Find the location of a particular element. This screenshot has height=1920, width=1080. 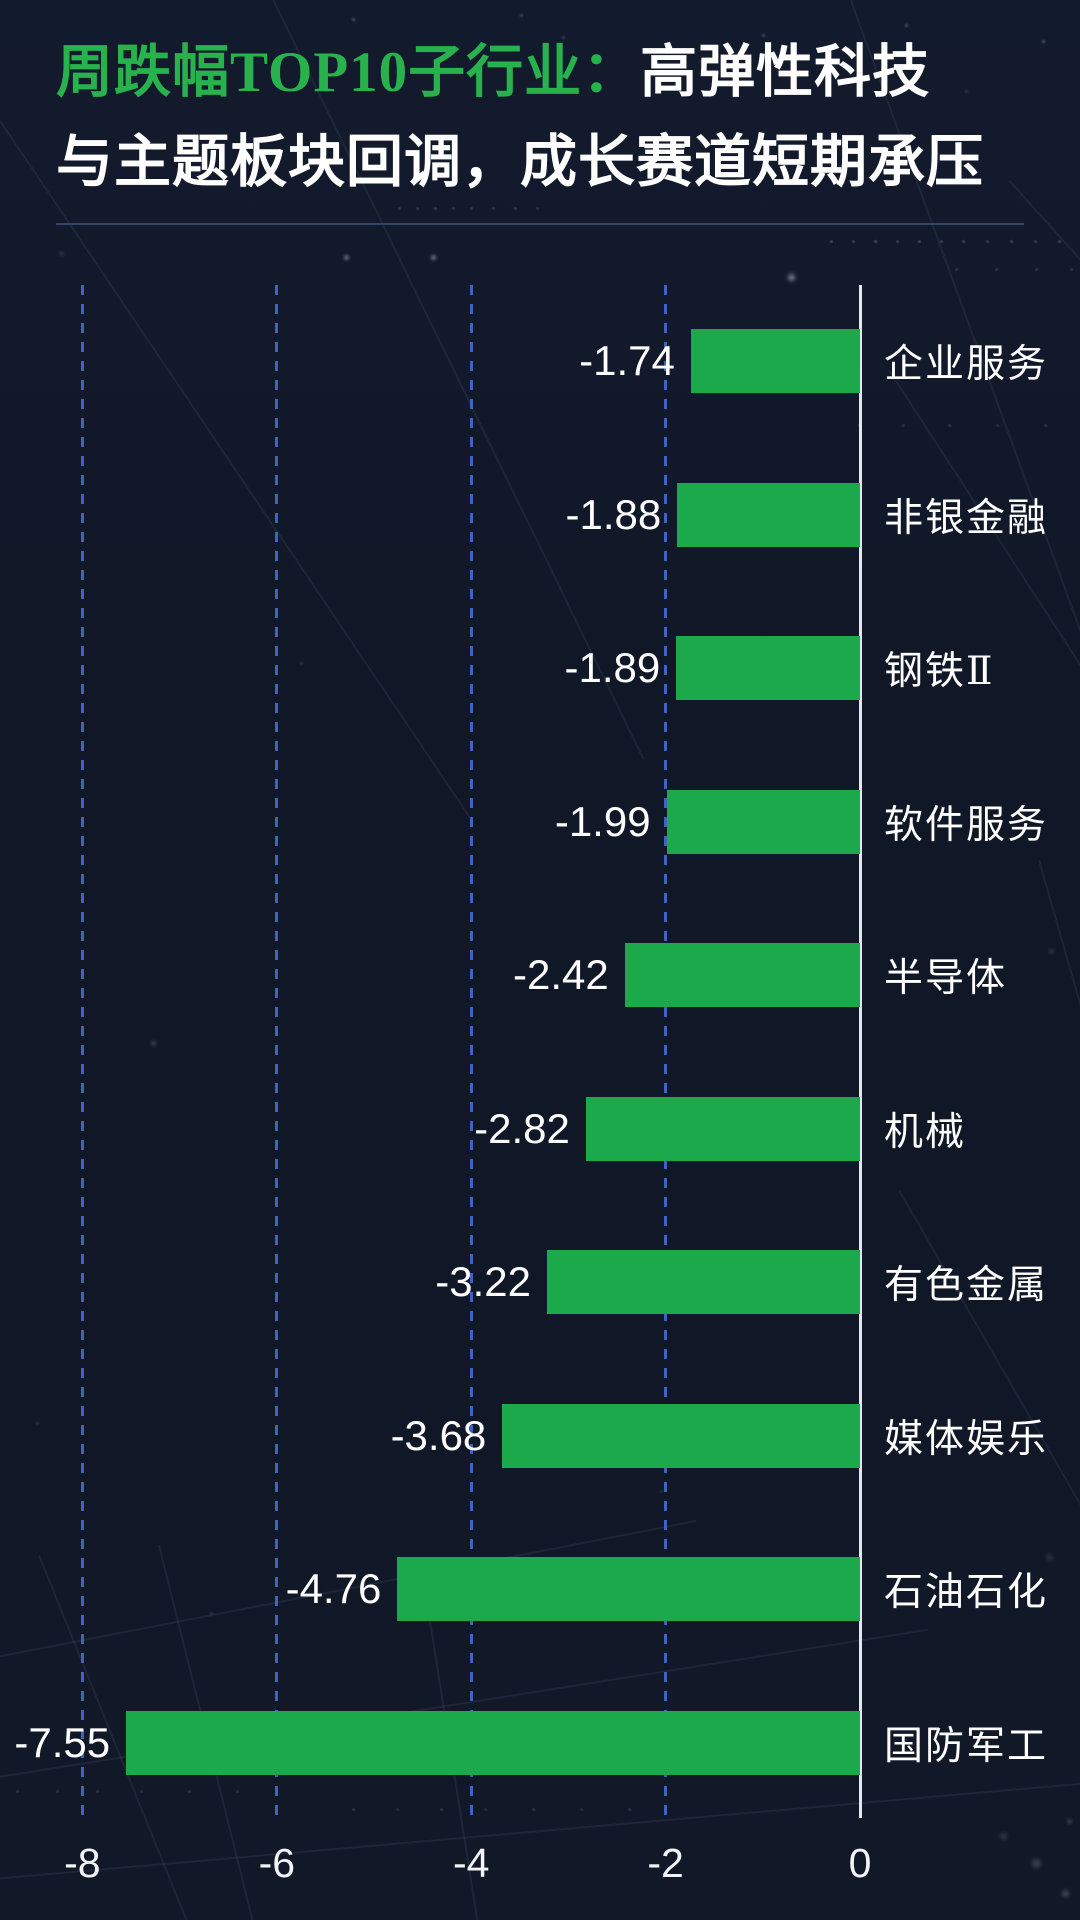

bar-category-label: 软件服务 is located at coordinates (966, 825).